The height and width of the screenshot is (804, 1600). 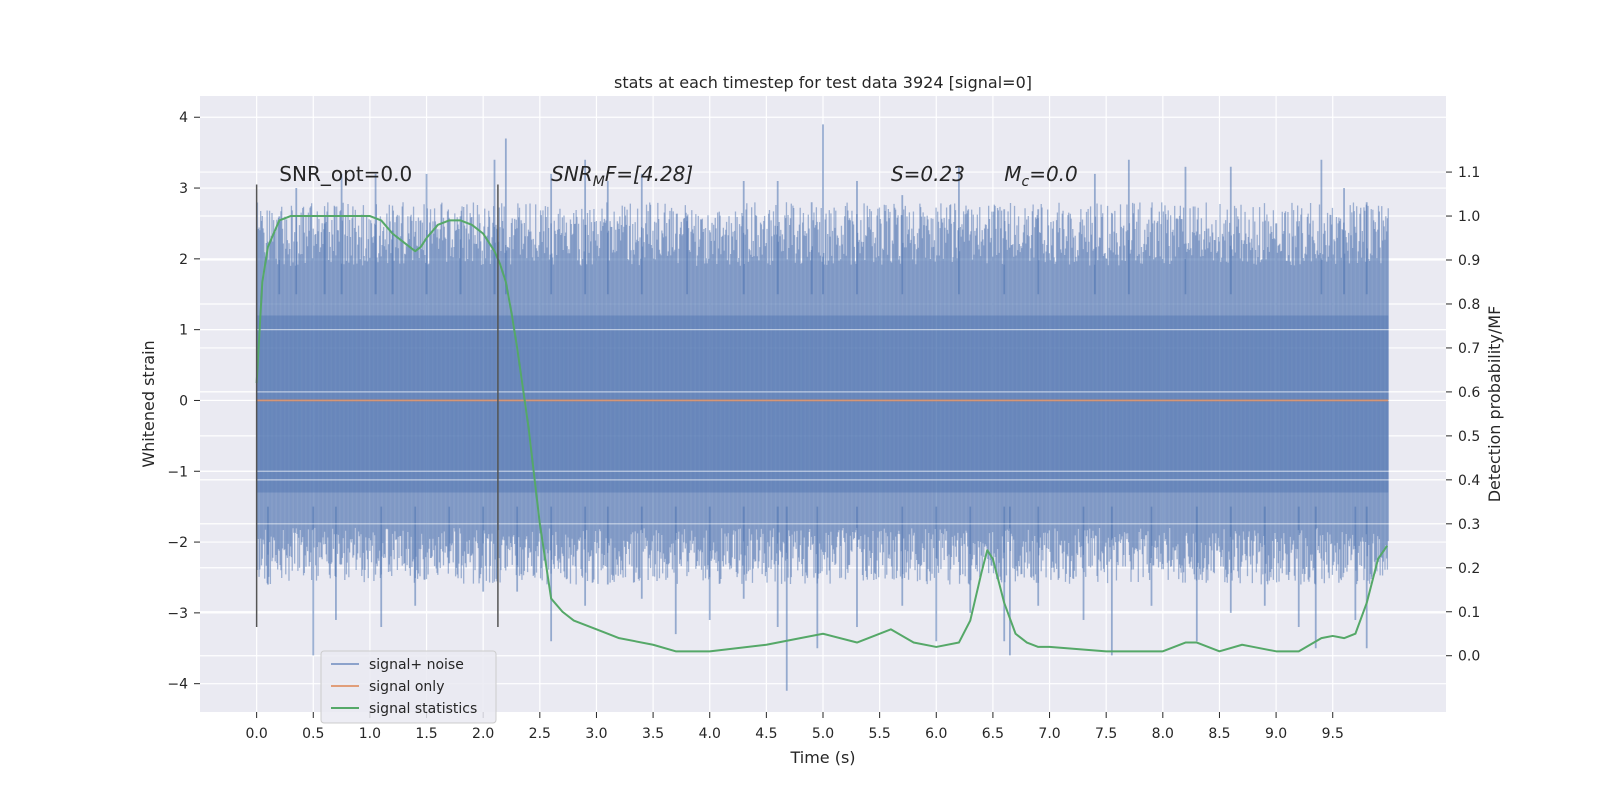 What do you see at coordinates (766, 734) in the screenshot?
I see `x-tick-label-9: 4.5` at bounding box center [766, 734].